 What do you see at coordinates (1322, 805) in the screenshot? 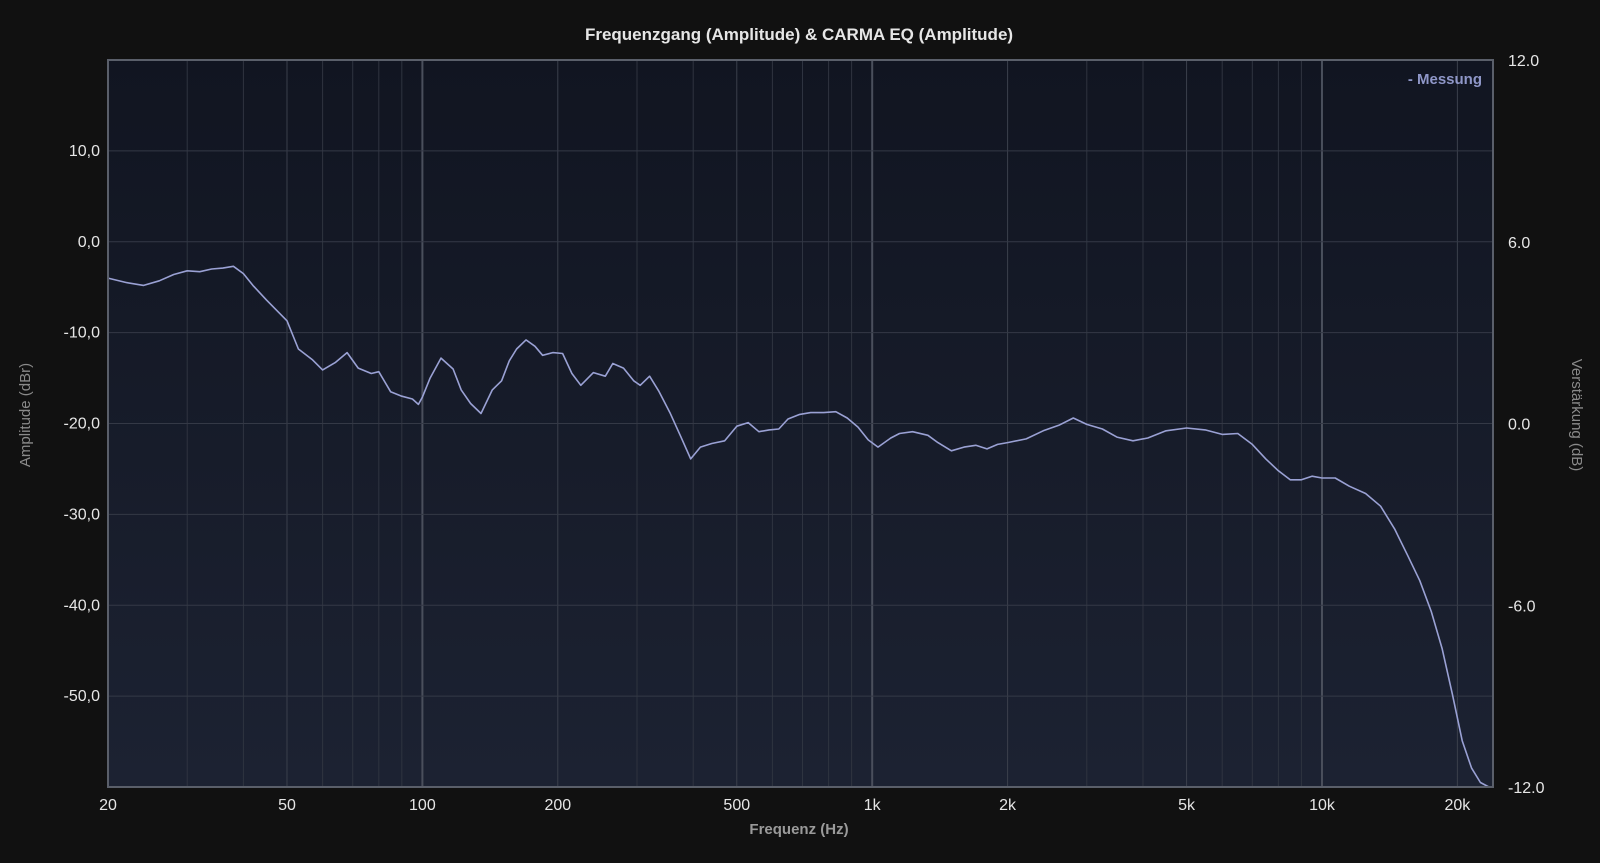
I see `x-tick-label: 10k` at bounding box center [1322, 805].